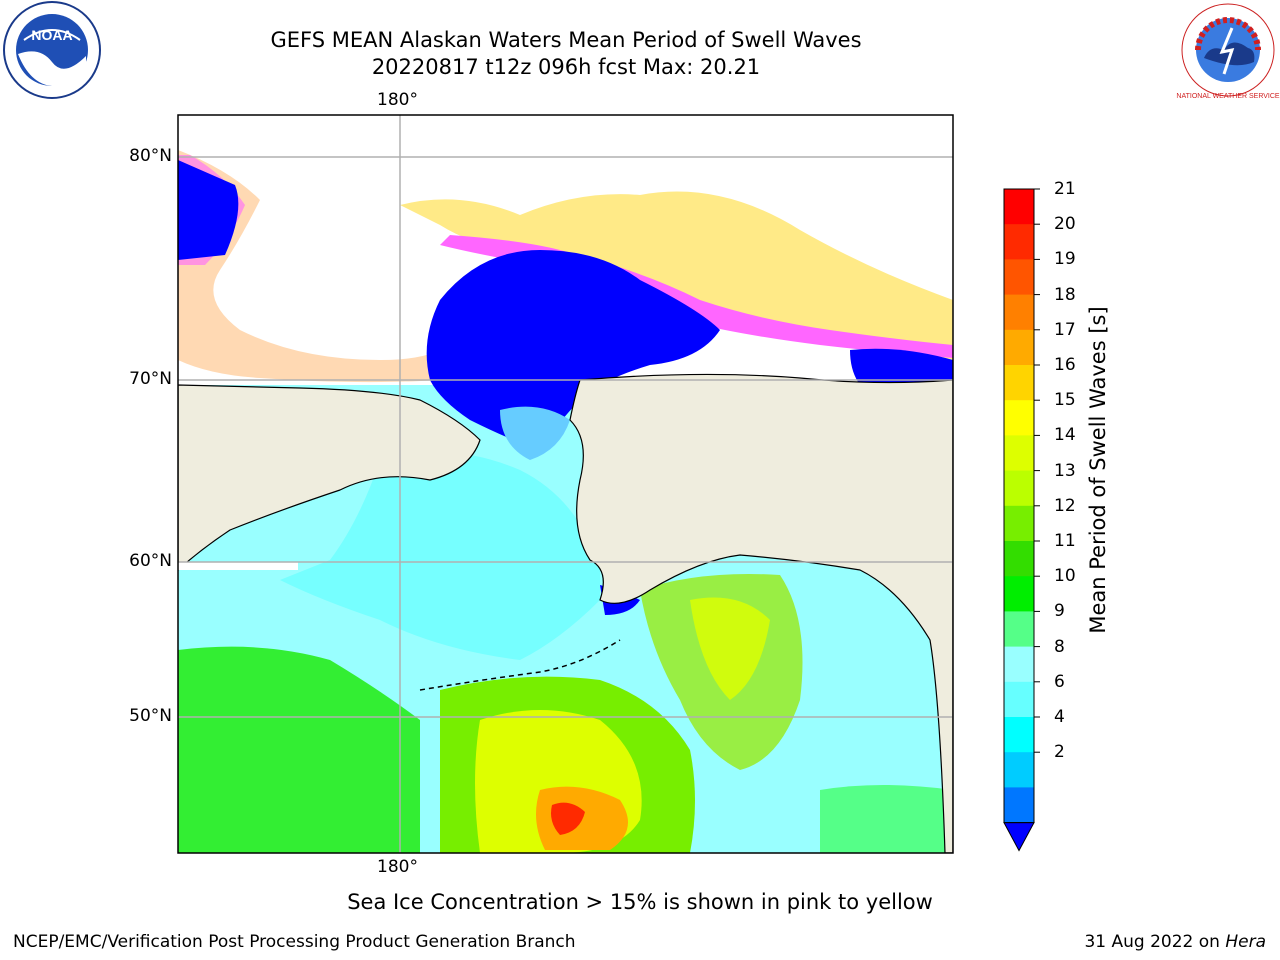 The image size is (1280, 960). Describe the element at coordinates (52, 50) in the screenshot. I see `noaa-logo: NOAA` at that location.